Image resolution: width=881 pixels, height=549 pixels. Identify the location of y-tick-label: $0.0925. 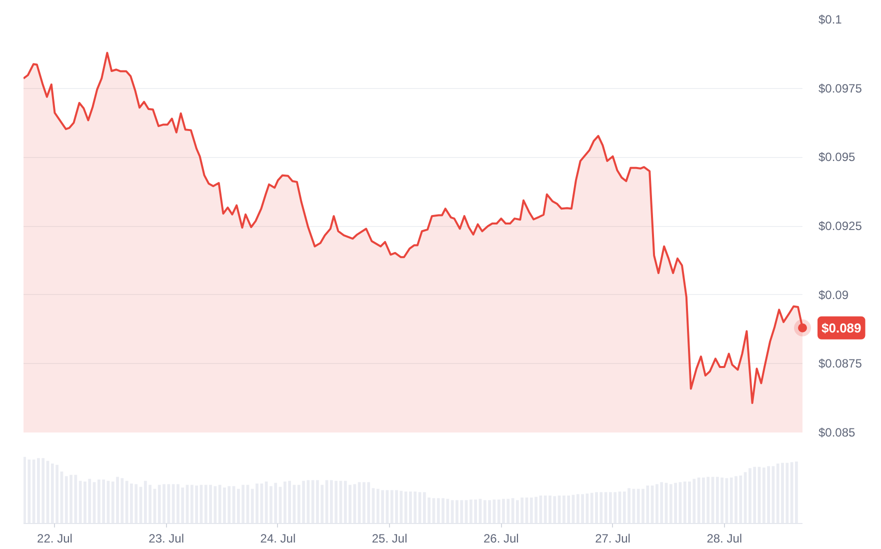
(840, 226).